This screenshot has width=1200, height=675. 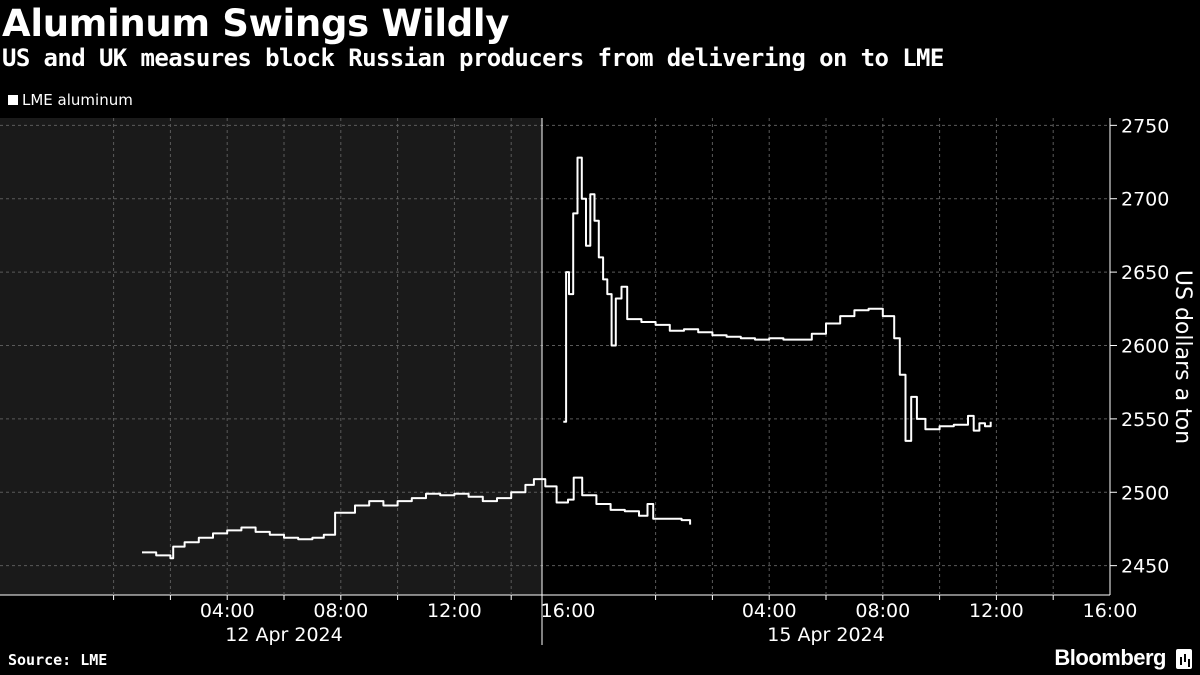 I want to click on bloomberg-logo: Bloomberg, so click(x=1110, y=657).